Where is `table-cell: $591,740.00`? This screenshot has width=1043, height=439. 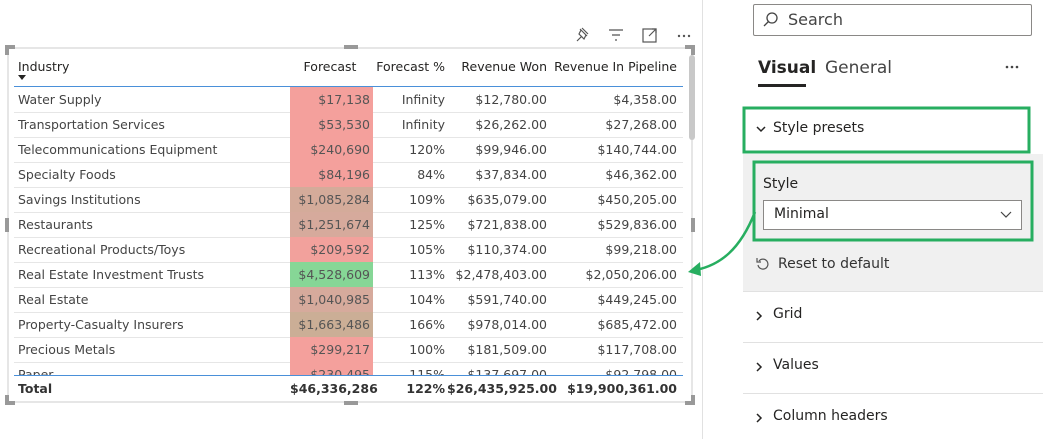 table-cell: $591,740.00 is located at coordinates (507, 299).